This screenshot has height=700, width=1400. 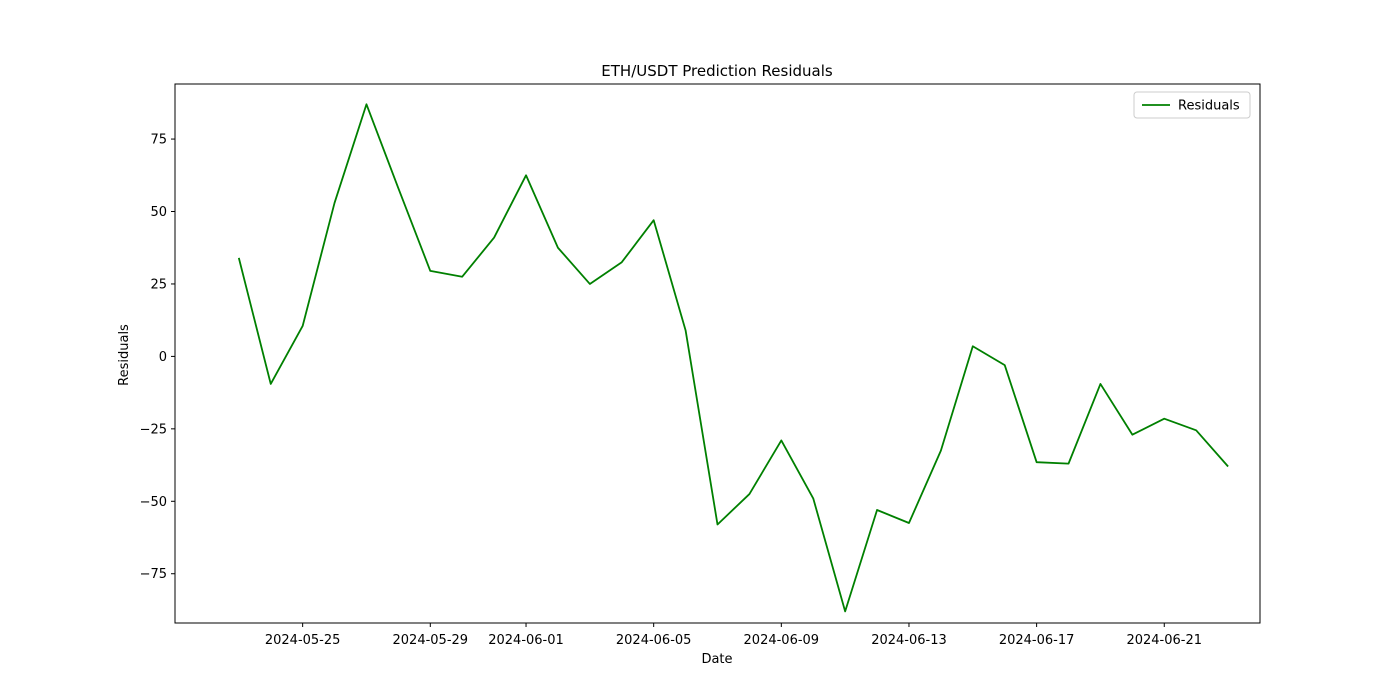 I want to click on x-tick-label: 2024-06-17, so click(x=1037, y=640).